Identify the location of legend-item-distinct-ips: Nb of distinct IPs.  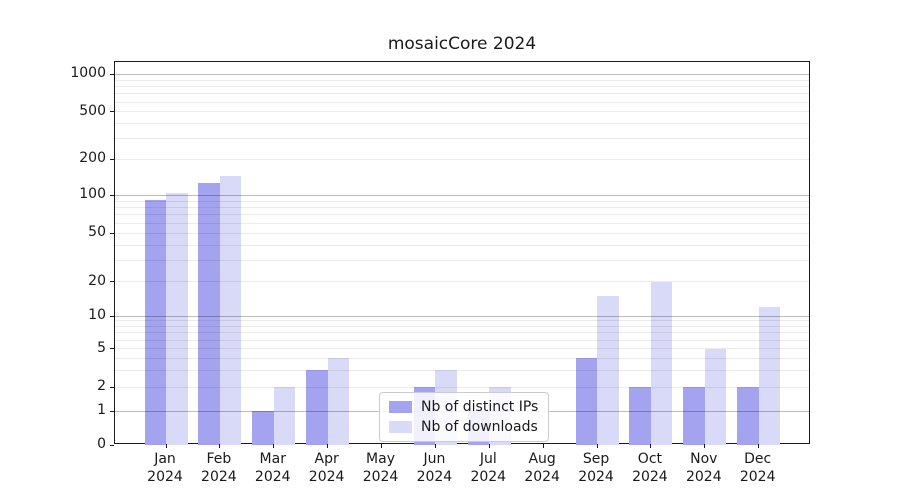
(463, 407).